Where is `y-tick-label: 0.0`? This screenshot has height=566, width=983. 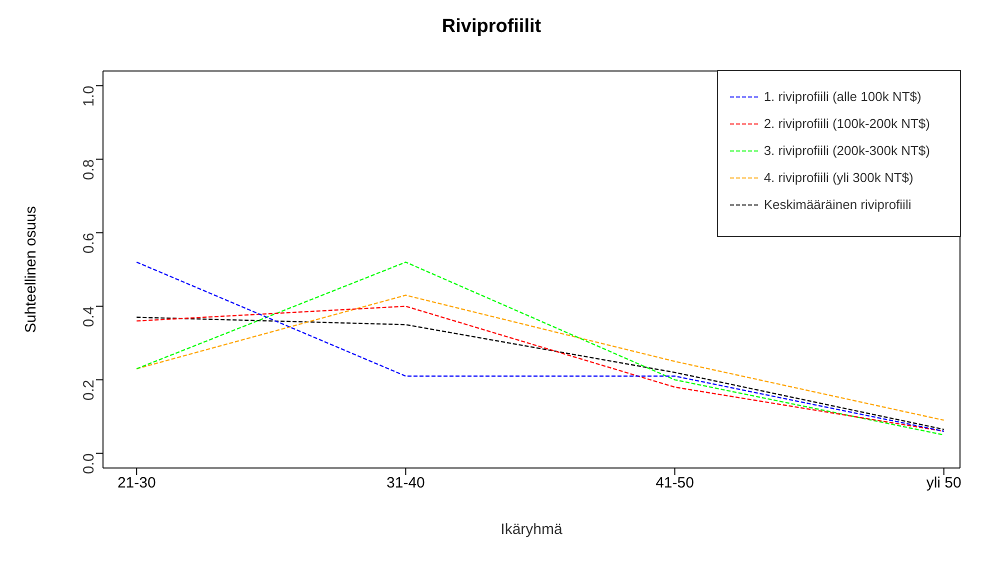
y-tick-label: 0.0 is located at coordinates (89, 463).